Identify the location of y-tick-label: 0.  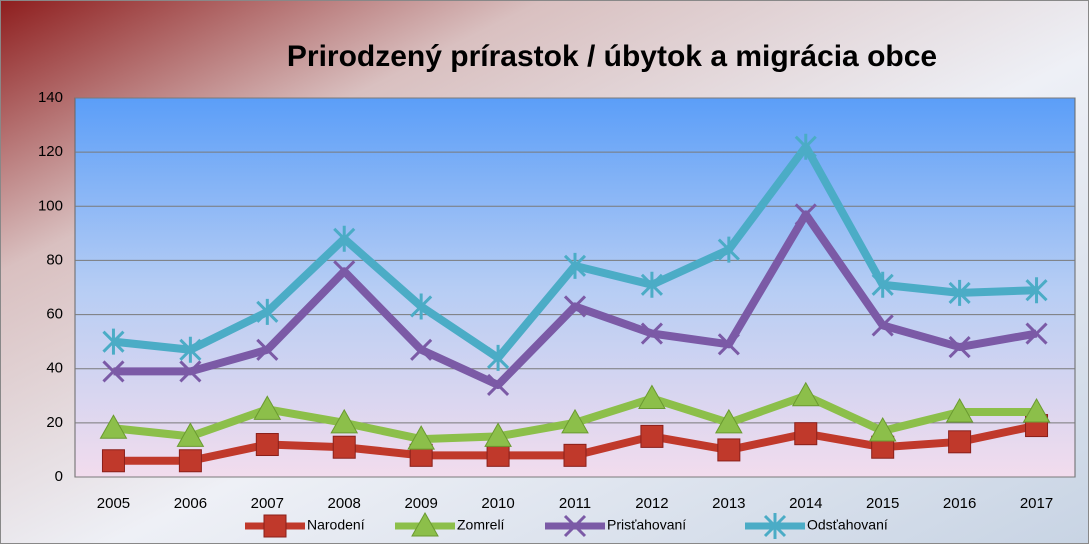
(59, 476).